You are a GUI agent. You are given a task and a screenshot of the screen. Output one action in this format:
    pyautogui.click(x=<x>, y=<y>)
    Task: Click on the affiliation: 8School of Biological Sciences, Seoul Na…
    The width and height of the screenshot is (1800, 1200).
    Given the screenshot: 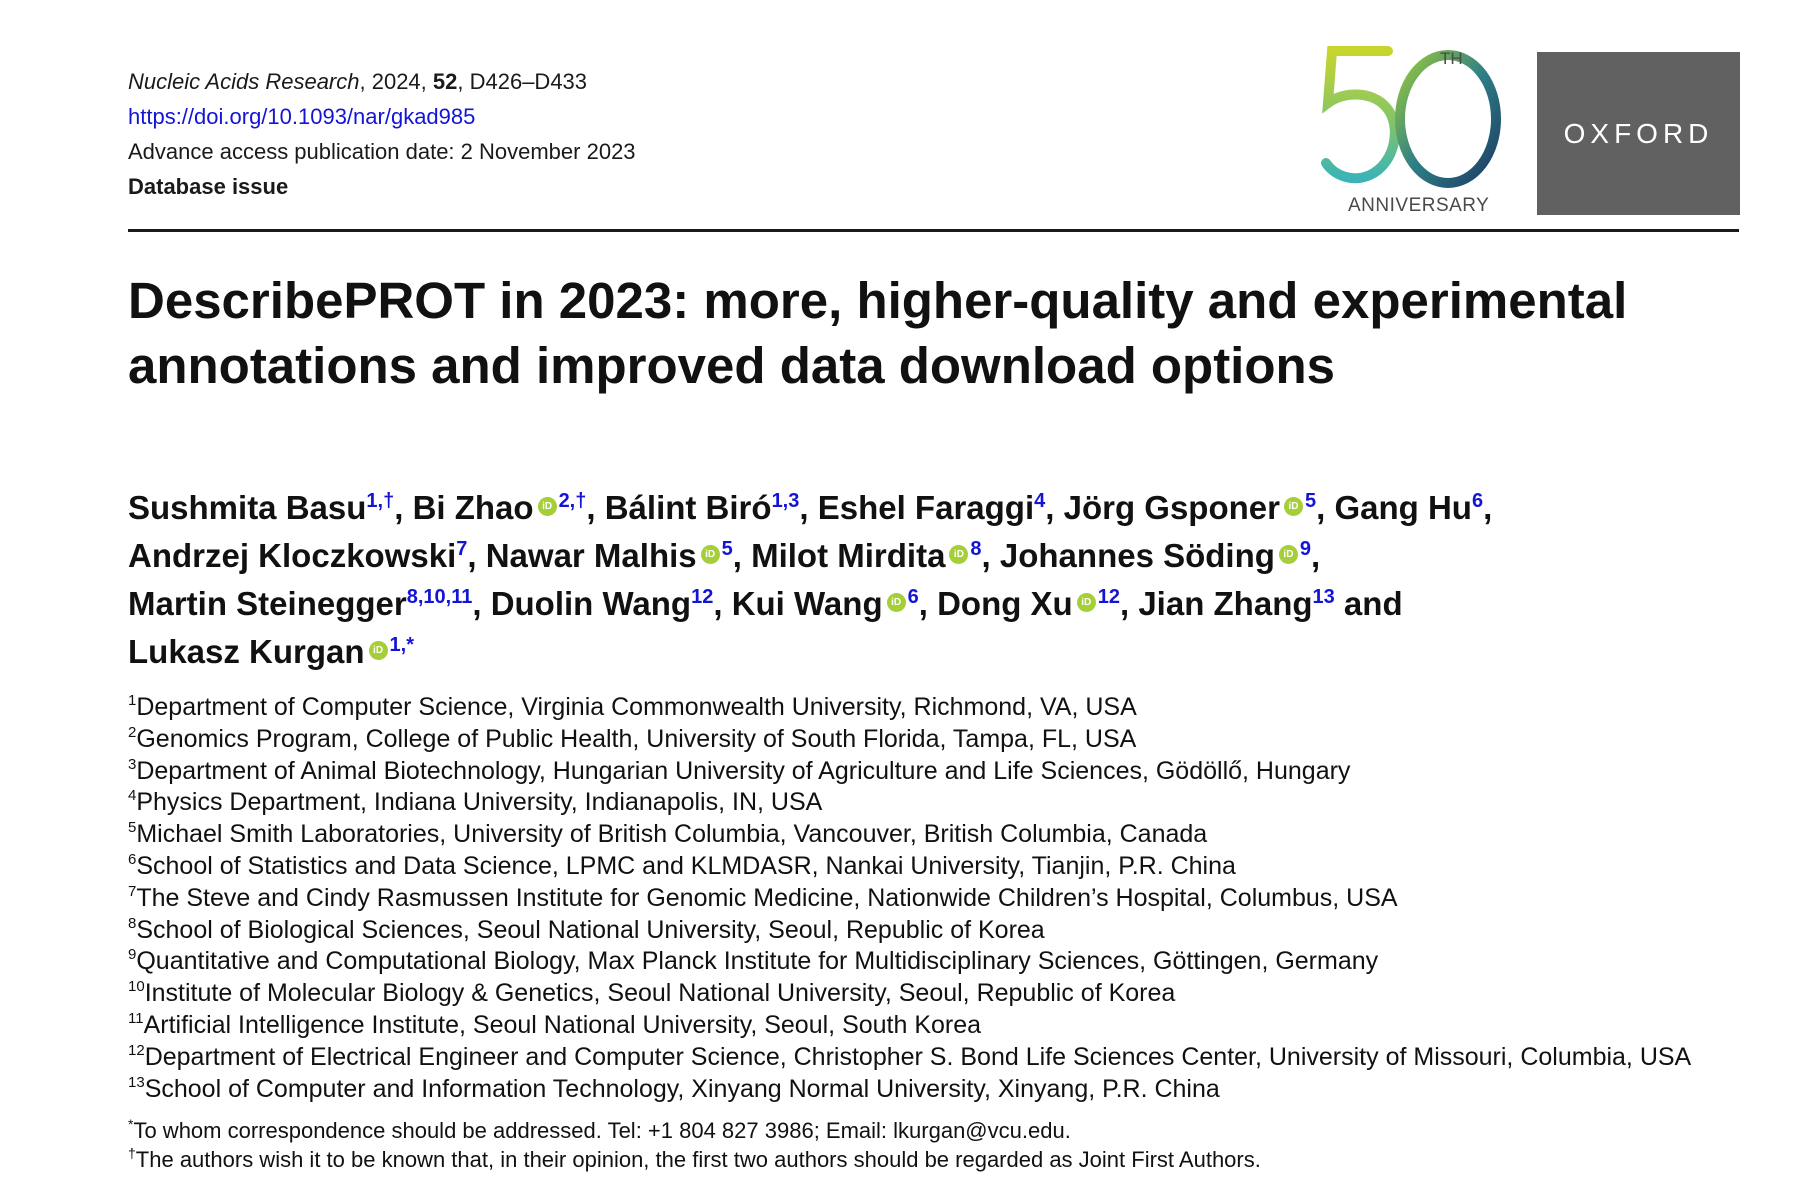 What is the action you would take?
    pyautogui.click(x=938, y=931)
    